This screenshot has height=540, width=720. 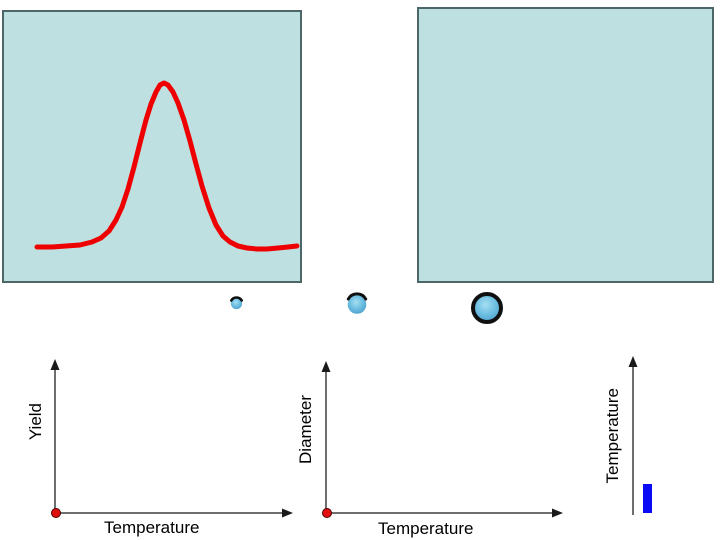 I want to click on bell-curve, so click(x=167, y=166).